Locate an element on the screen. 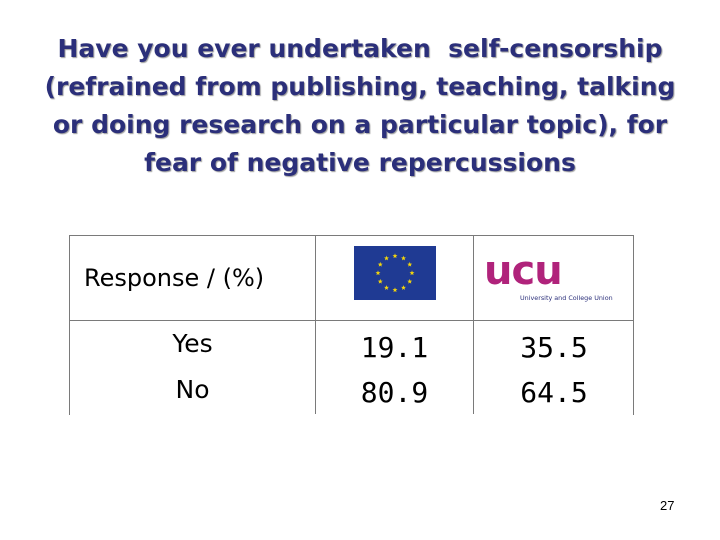 Image resolution: width=720 pixels, height=540 pixels. cell-yes-eu: 19.1 is located at coordinates (394, 347).